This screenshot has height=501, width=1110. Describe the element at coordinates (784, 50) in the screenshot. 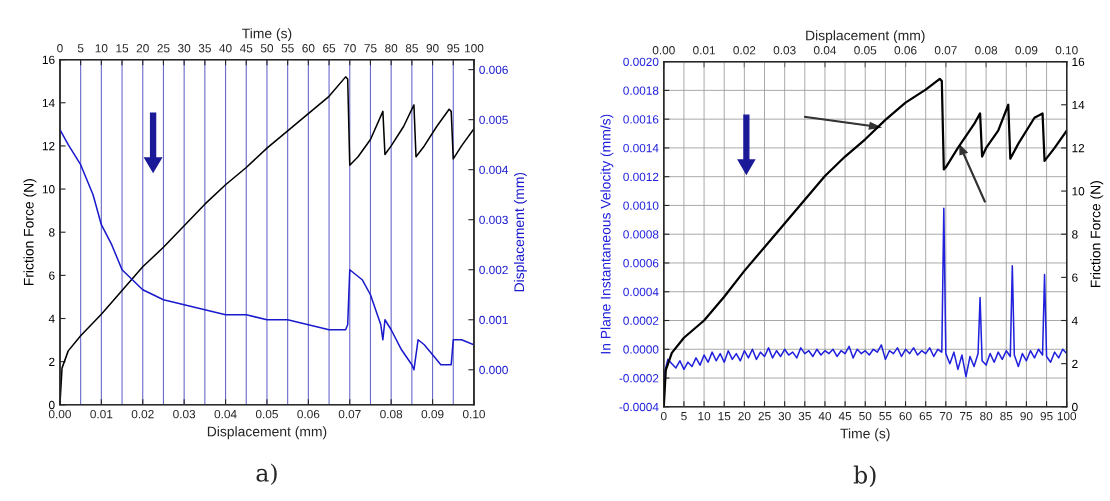

I see `x2-tick-label: 0.03` at that location.